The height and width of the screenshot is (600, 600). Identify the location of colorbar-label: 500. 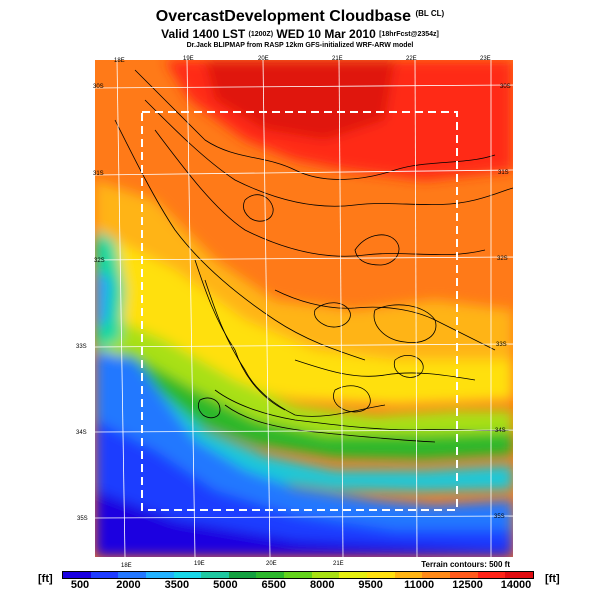
(80, 585).